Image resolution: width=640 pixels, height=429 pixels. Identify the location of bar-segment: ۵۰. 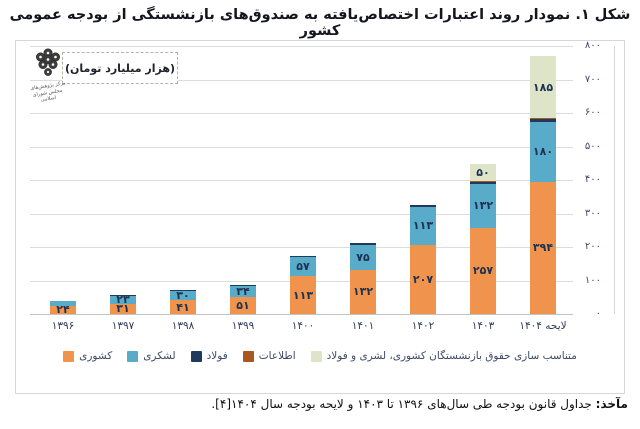
(483, 172).